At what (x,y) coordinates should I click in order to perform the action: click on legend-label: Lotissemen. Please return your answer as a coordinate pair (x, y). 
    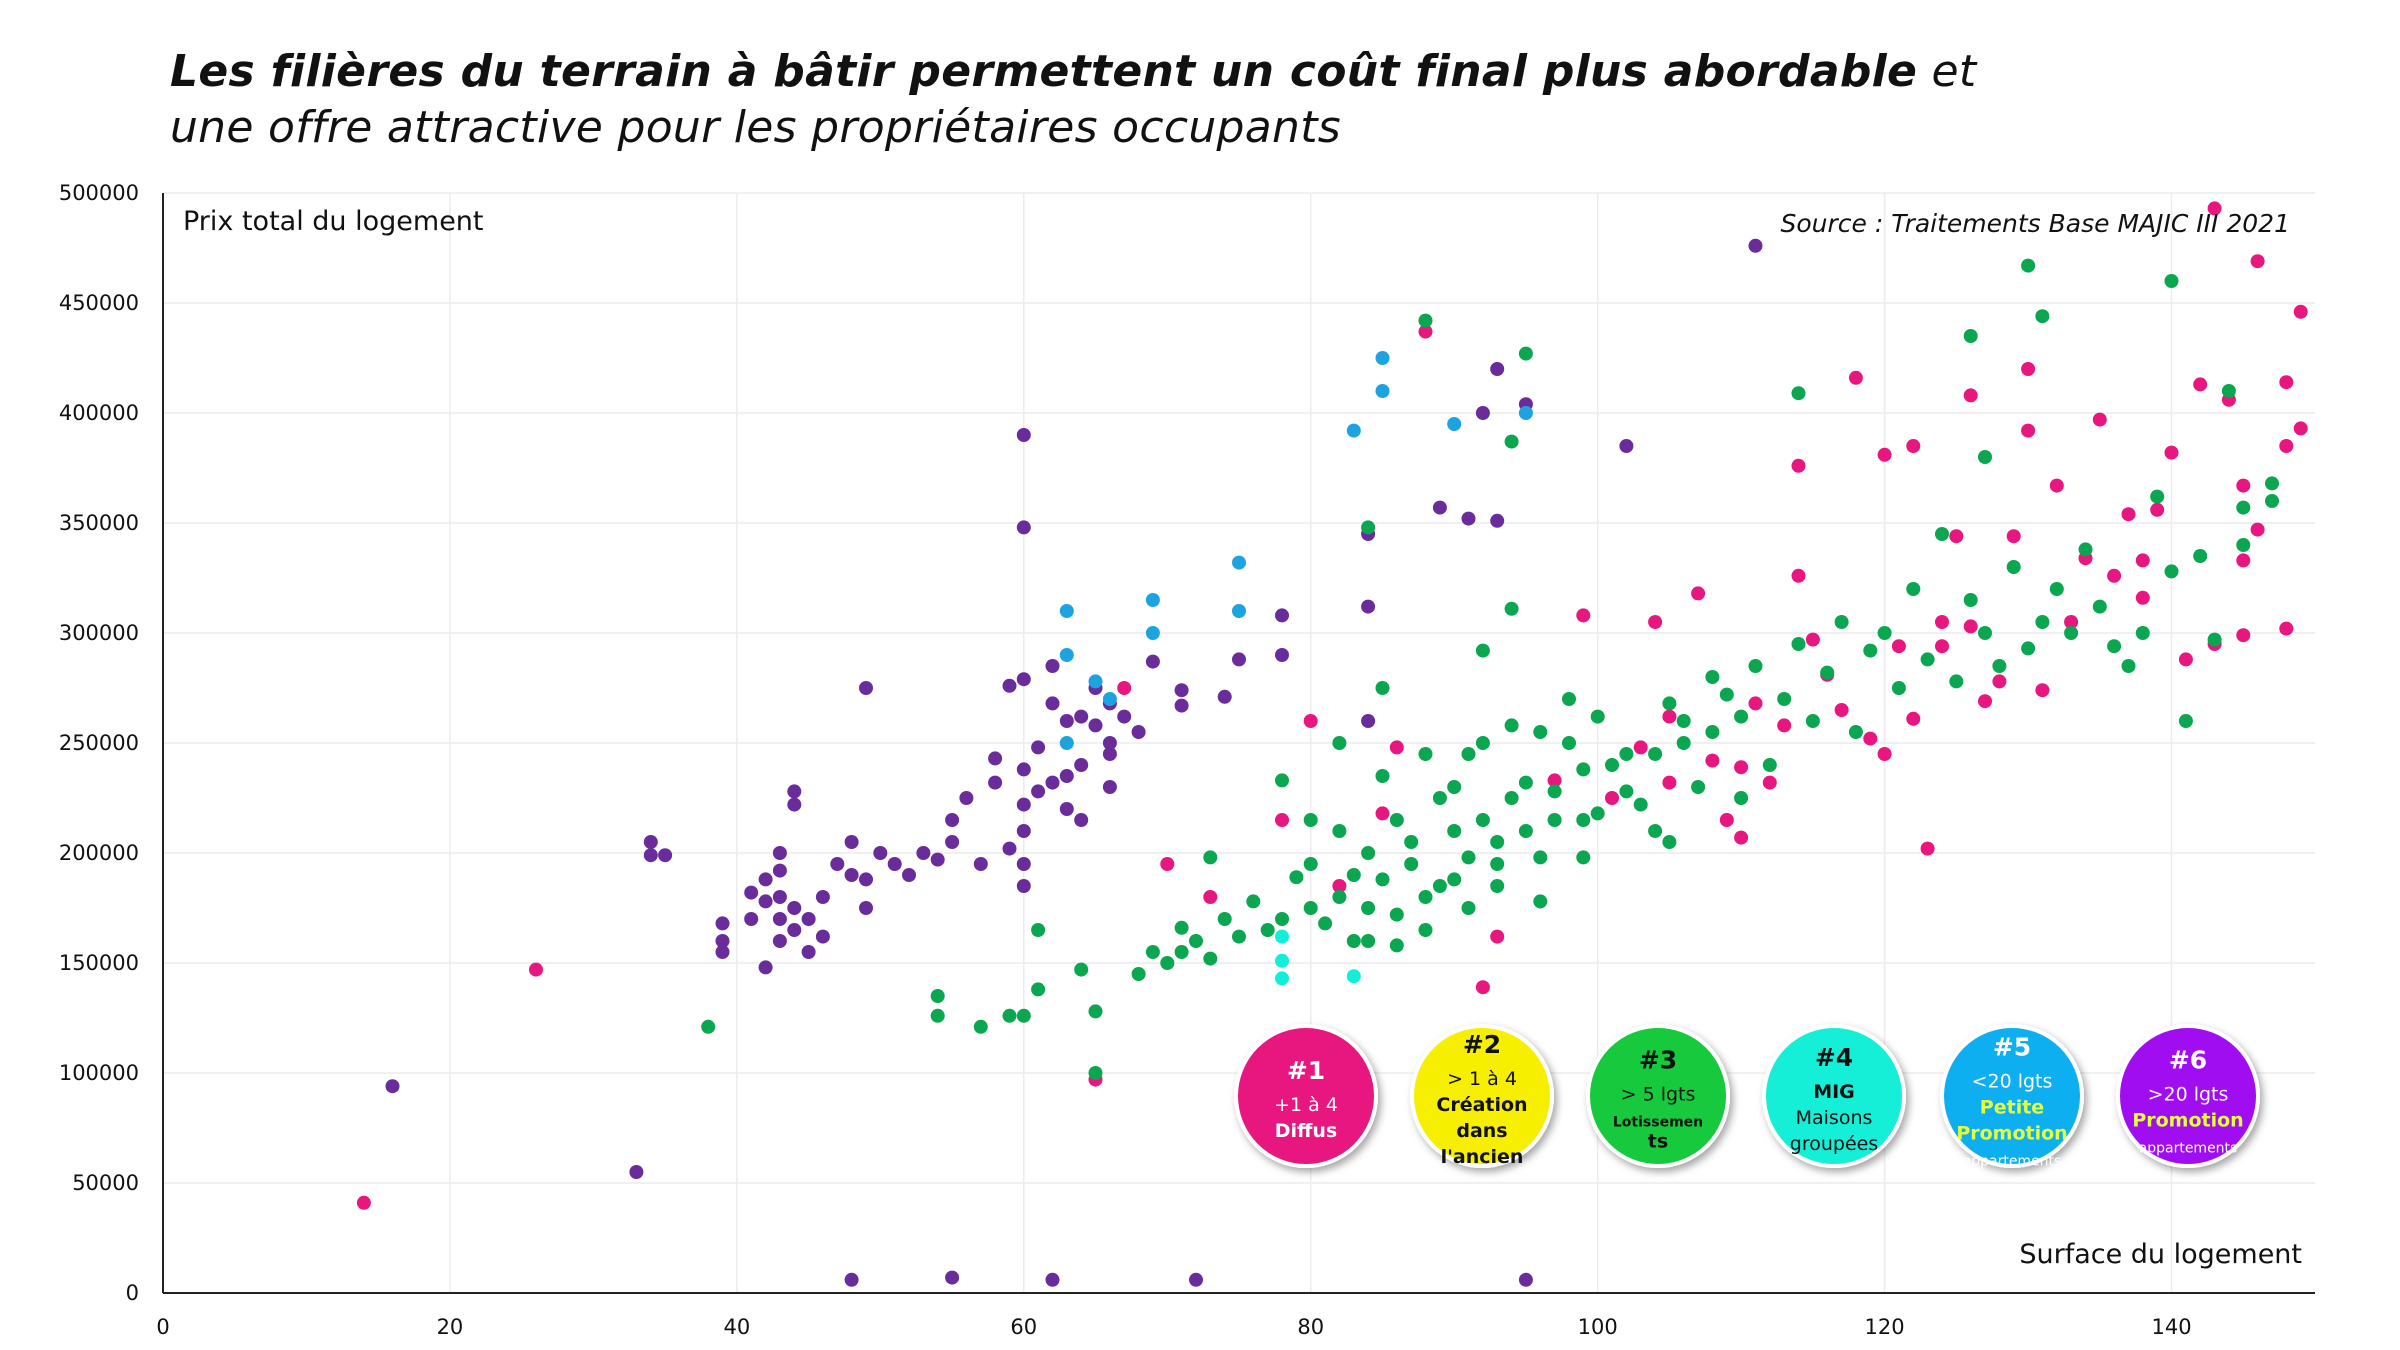
    Looking at the image, I should click on (1658, 1123).